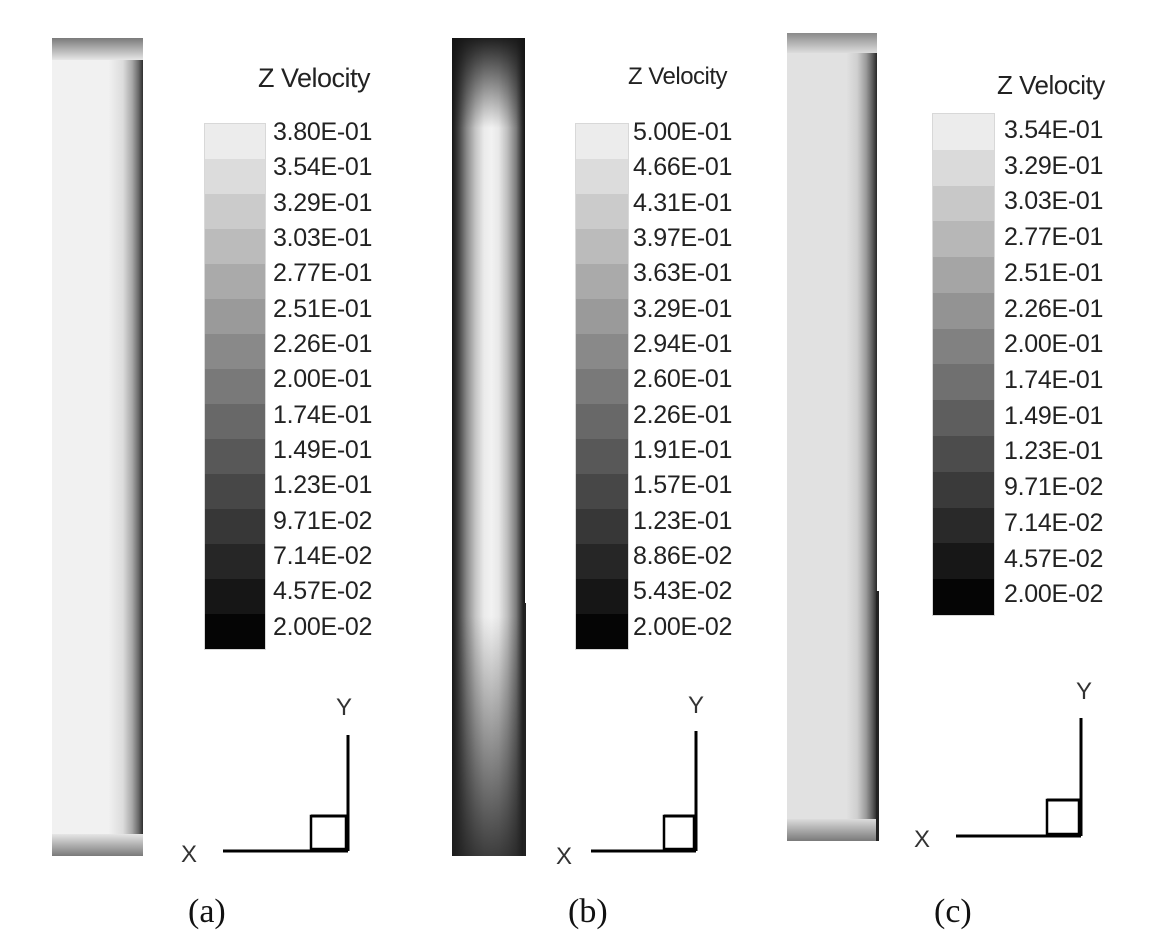 Image resolution: width=1151 pixels, height=937 pixels. What do you see at coordinates (314, 78) in the screenshot?
I see `legend-title-a: Z Velocity` at bounding box center [314, 78].